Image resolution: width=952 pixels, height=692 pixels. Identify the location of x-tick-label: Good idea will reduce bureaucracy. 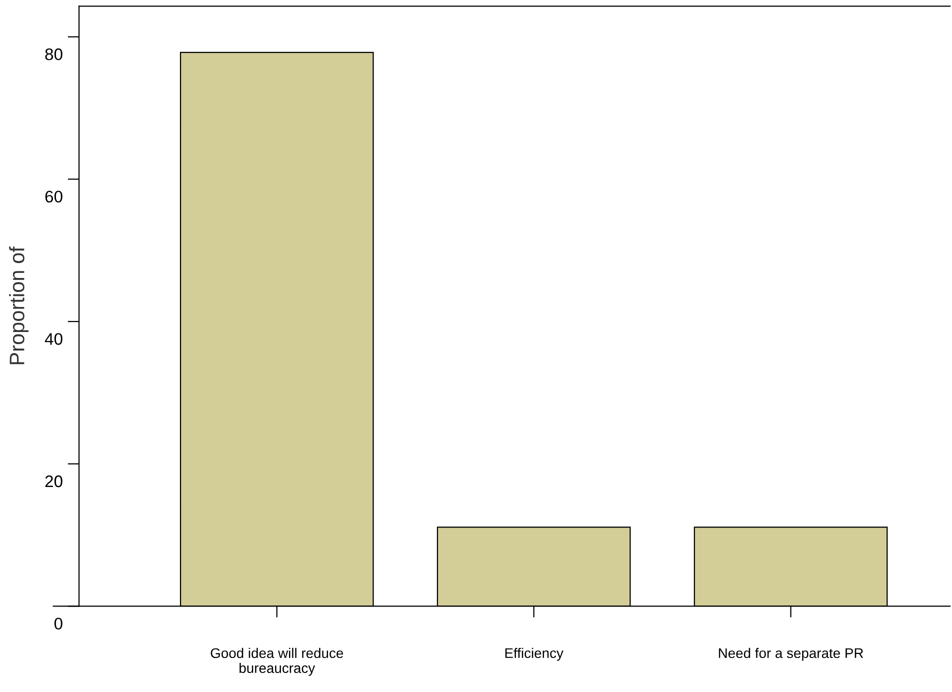
(277, 662).